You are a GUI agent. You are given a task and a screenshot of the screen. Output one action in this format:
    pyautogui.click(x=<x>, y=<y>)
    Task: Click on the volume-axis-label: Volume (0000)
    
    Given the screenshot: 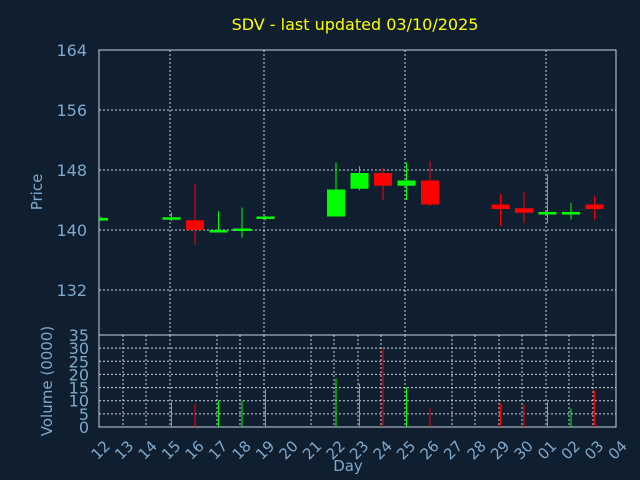 What is the action you would take?
    pyautogui.click(x=47, y=381)
    